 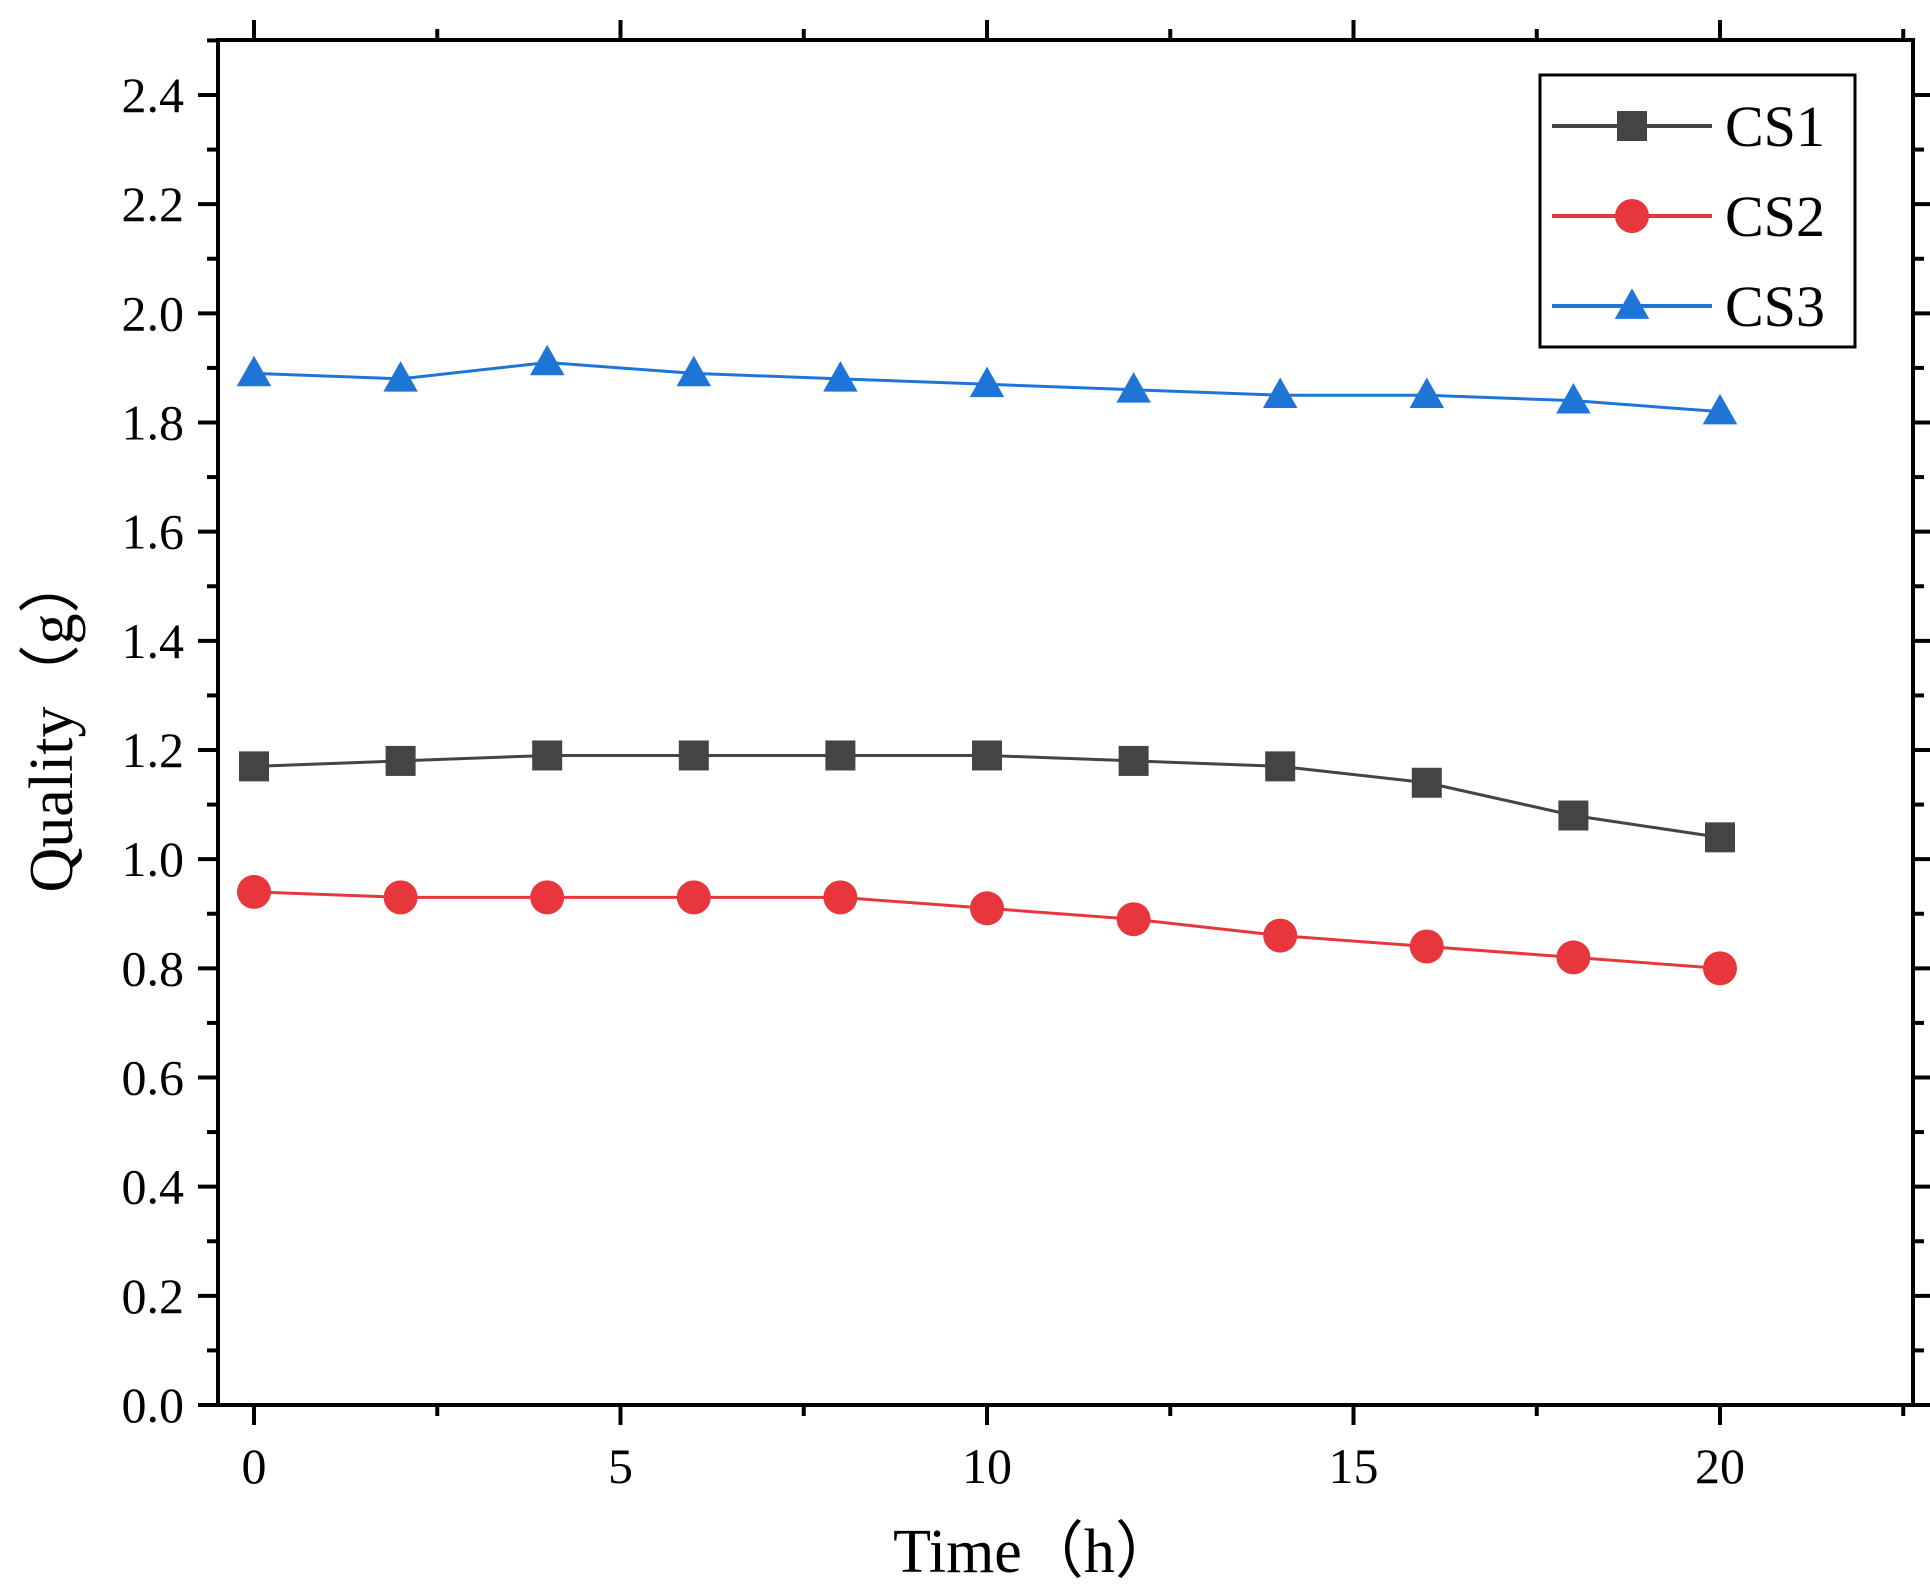 What do you see at coordinates (153, 1405) in the screenshot?
I see `y-tick-label: 0.0` at bounding box center [153, 1405].